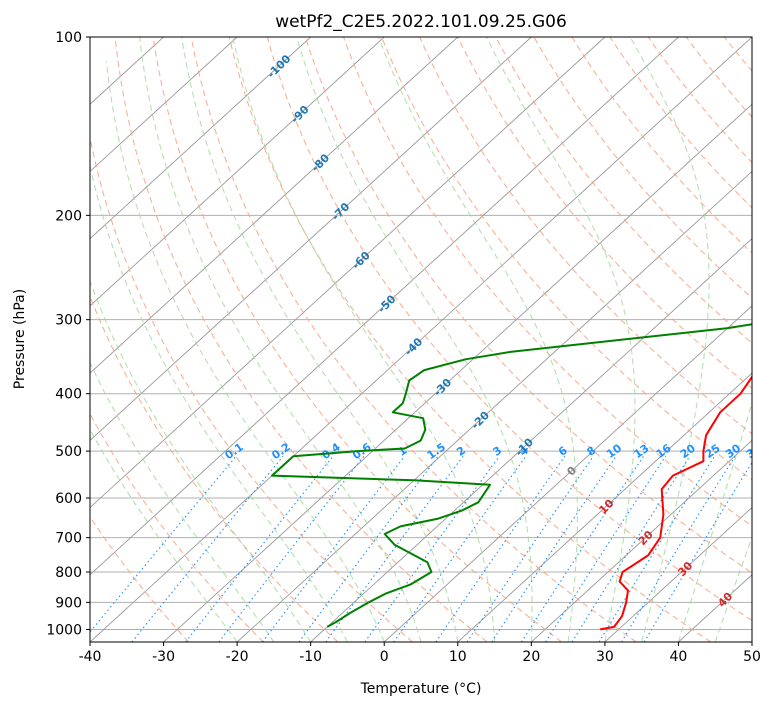 Image resolution: width=775 pixels, height=708 pixels. Describe the element at coordinates (68, 499) in the screenshot. I see `y-tick-label: 600` at that location.